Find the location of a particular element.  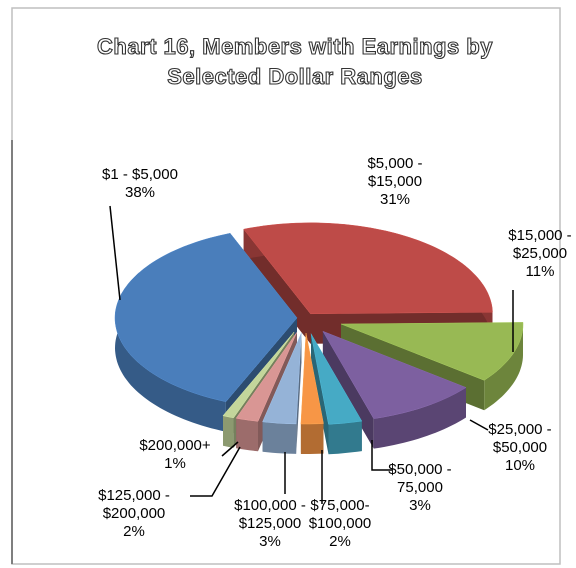

data-label-group: $5,000 - $15,000 31% is located at coordinates (395, 182).